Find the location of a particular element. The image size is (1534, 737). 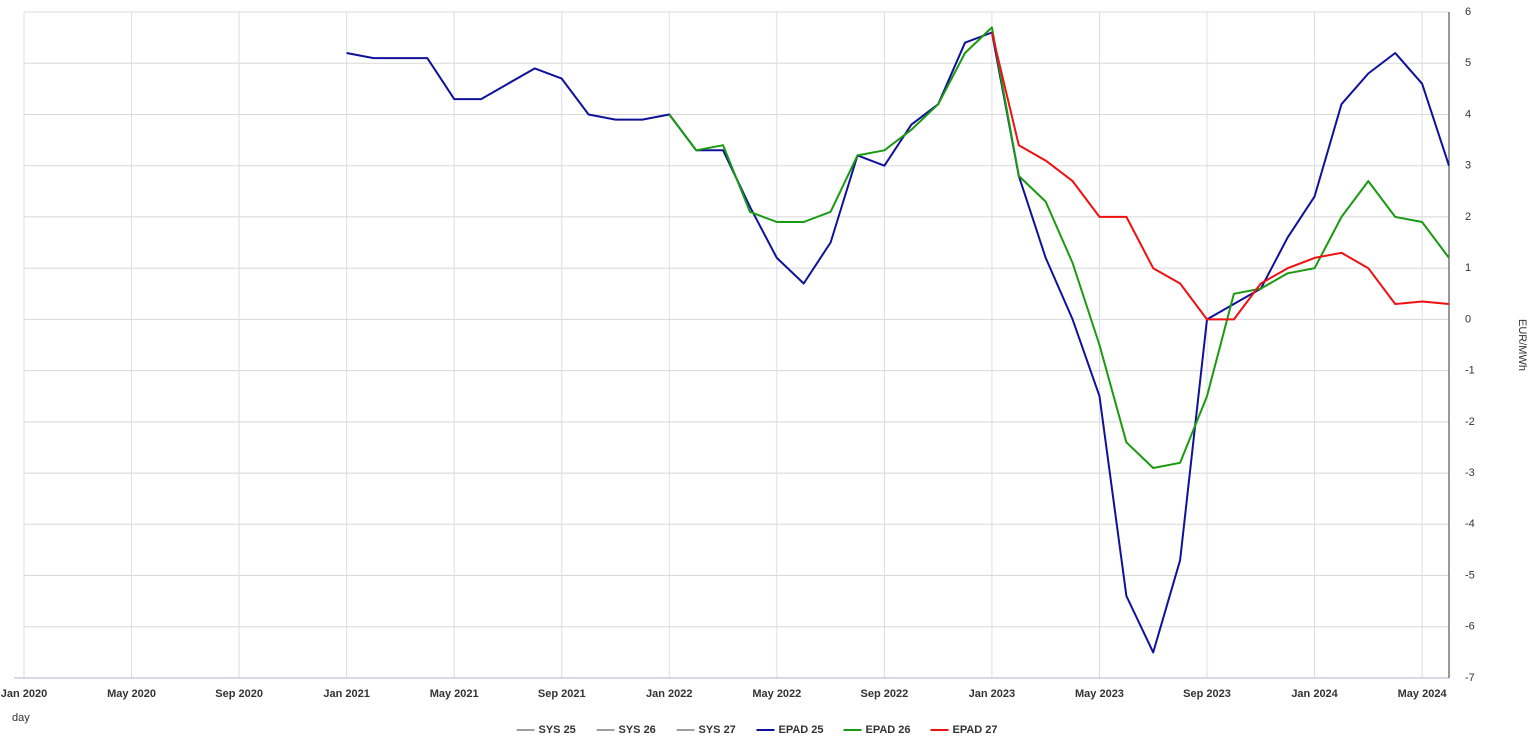

y-tick-label: -1 is located at coordinates (1470, 371).